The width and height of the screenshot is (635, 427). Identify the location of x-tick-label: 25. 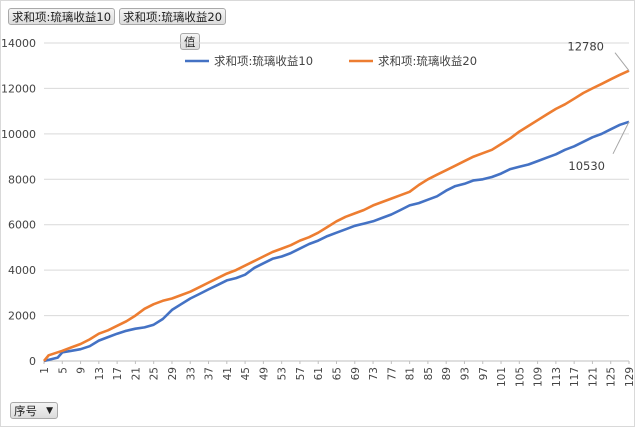
(155, 373).